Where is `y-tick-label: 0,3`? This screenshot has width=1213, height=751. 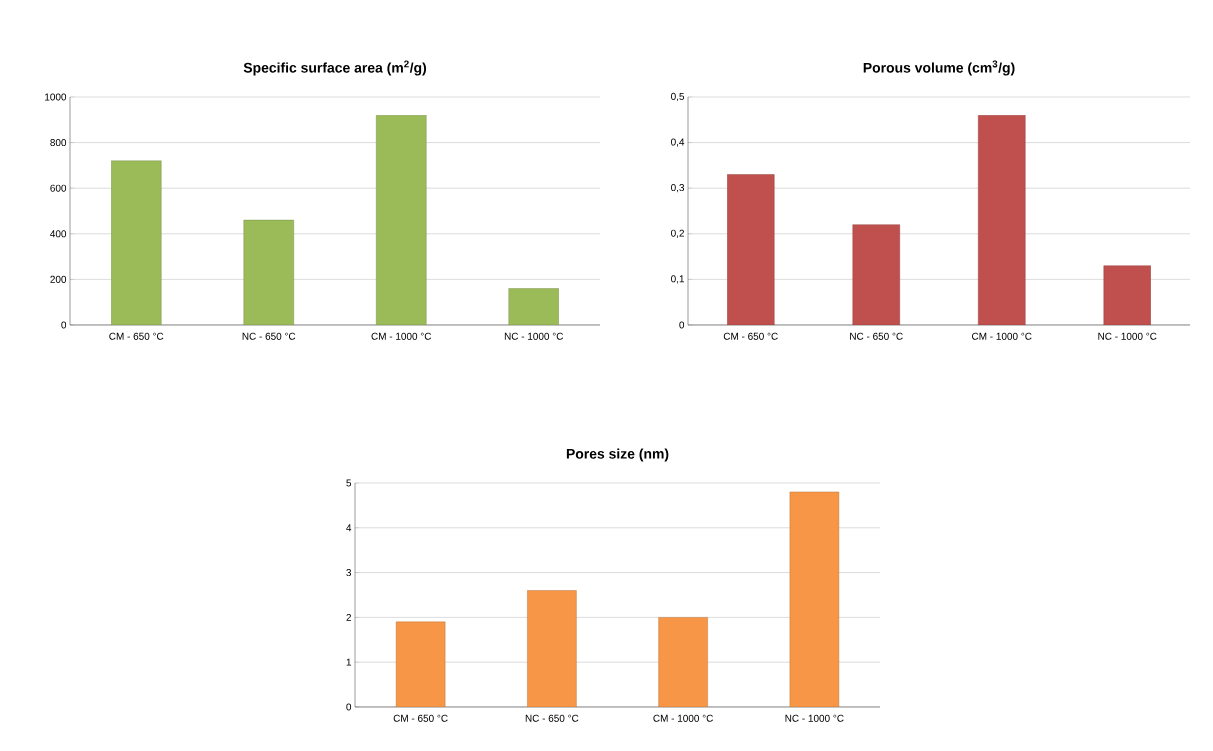 y-tick-label: 0,3 is located at coordinates (678, 188).